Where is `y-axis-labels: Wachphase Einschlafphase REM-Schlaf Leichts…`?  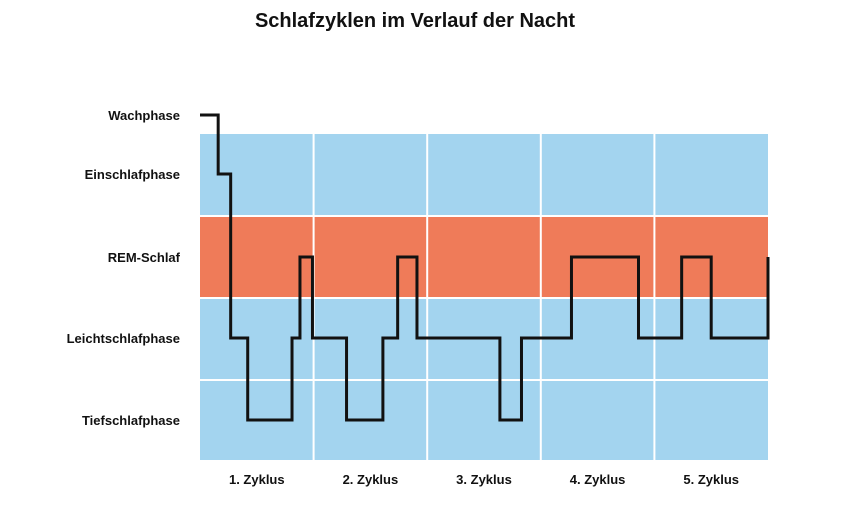 y-axis-labels: Wachphase Einschlafphase REM-Schlaf Leichts… is located at coordinates (124, 268).